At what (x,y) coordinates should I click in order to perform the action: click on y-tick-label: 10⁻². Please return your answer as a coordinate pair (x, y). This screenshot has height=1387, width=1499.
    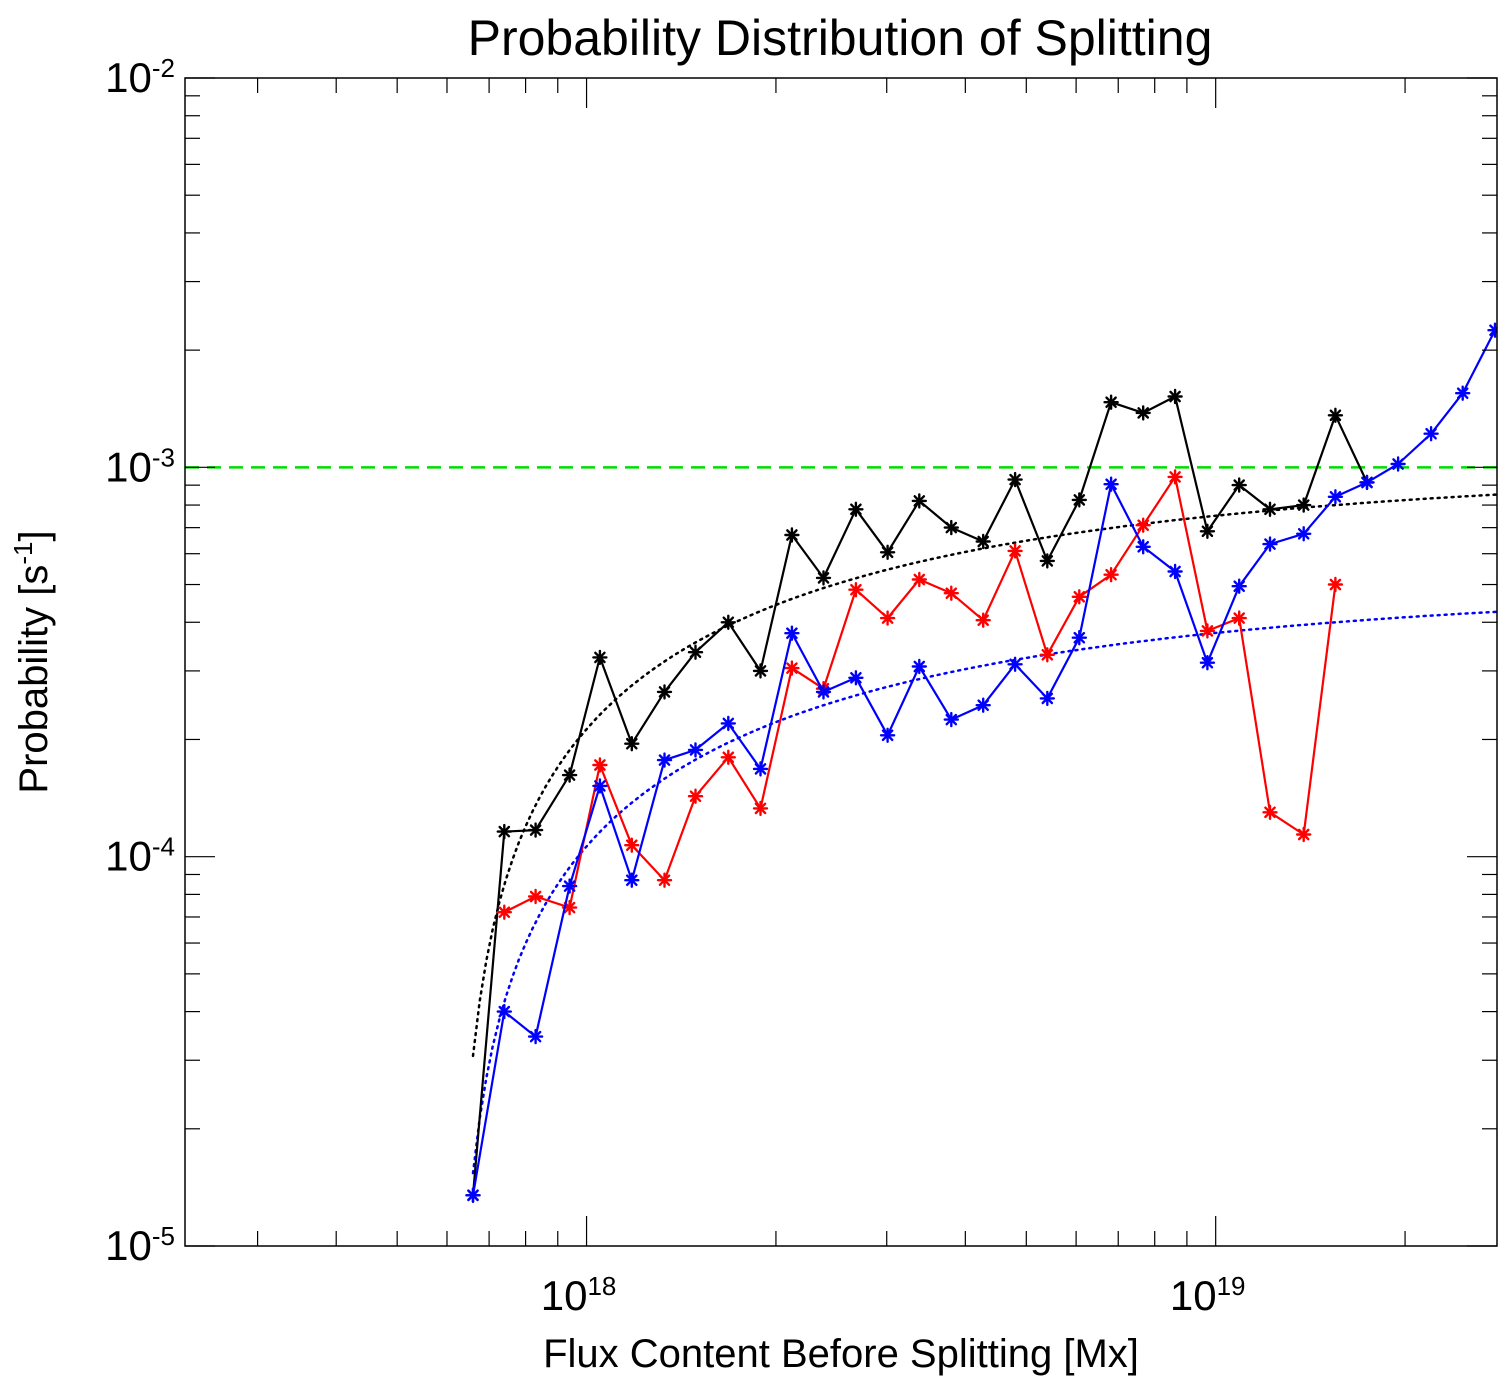
    Looking at the image, I should click on (140, 77).